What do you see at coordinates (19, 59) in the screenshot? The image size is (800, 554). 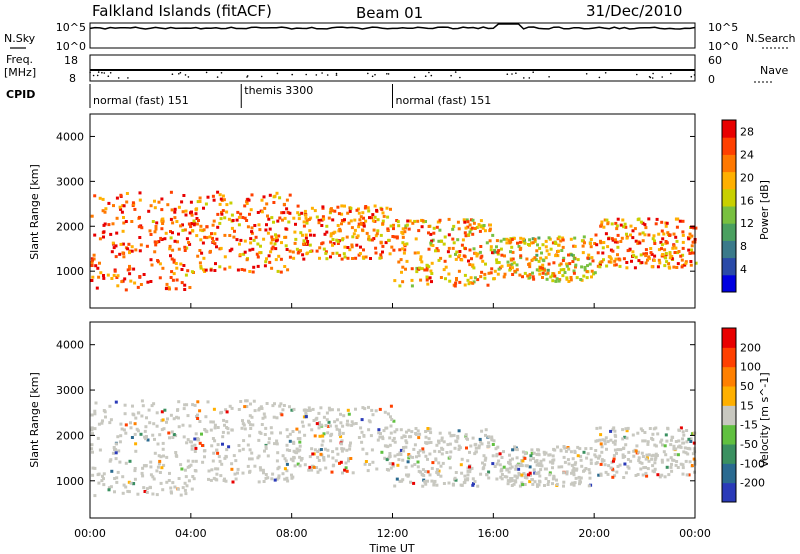 I see `freq-label-line1: Freq.` at bounding box center [19, 59].